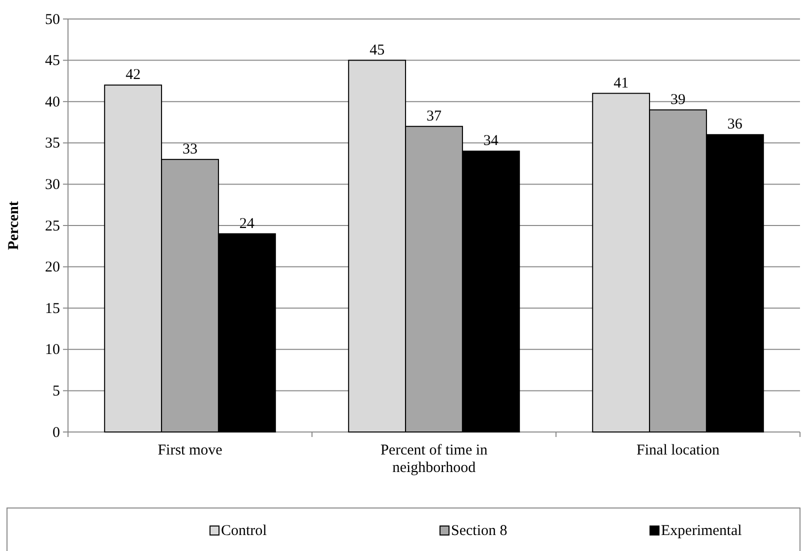 The width and height of the screenshot is (805, 551). What do you see at coordinates (56, 392) in the screenshot?
I see `y-tick-label: 5` at bounding box center [56, 392].